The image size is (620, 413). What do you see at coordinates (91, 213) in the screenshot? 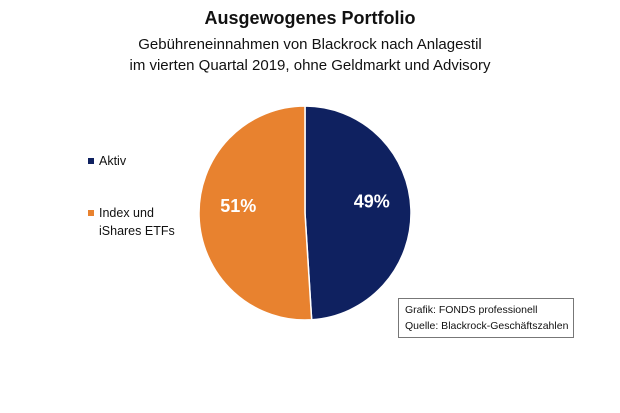
I see `legend-swatch-index` at bounding box center [91, 213].